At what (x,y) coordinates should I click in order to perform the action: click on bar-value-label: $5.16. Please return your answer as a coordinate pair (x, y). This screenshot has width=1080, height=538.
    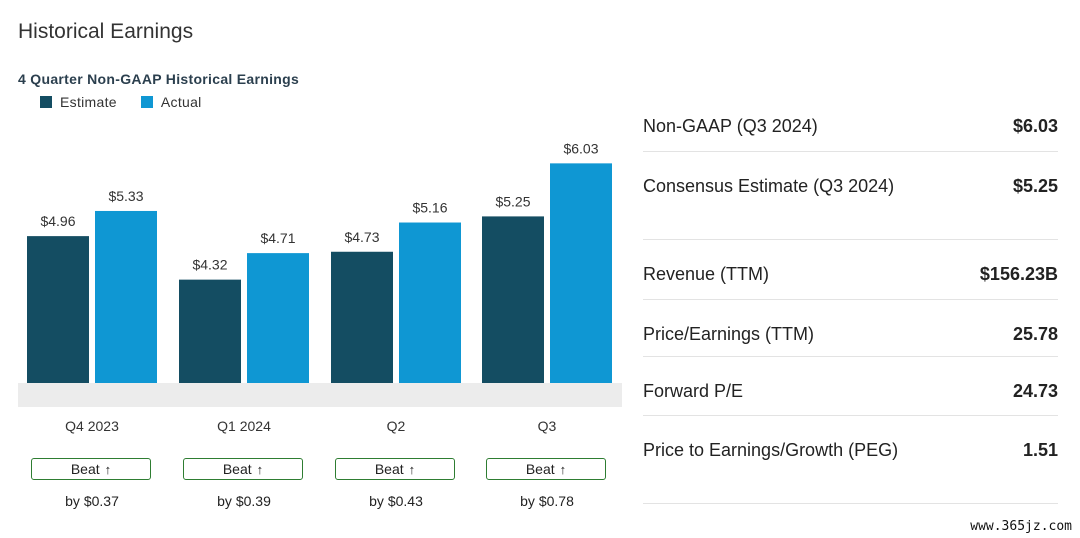
    Looking at the image, I should click on (429, 208).